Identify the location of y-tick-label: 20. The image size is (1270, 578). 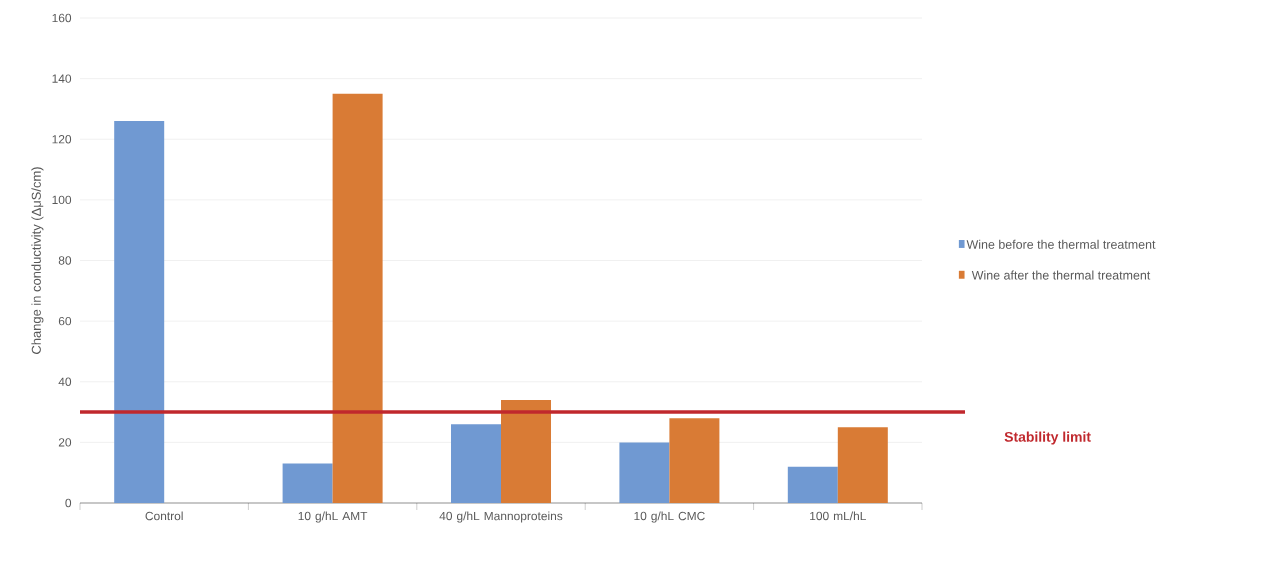
(65, 442).